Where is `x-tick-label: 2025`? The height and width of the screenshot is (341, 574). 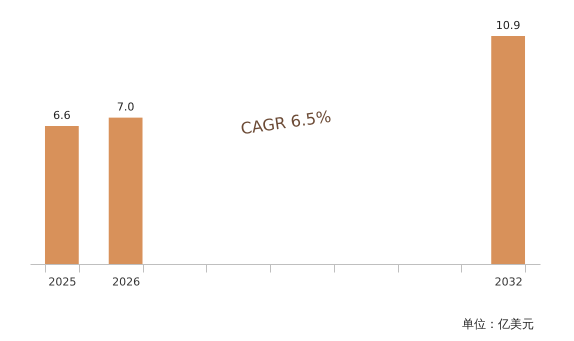 x-tick-label: 2025 is located at coordinates (62, 282).